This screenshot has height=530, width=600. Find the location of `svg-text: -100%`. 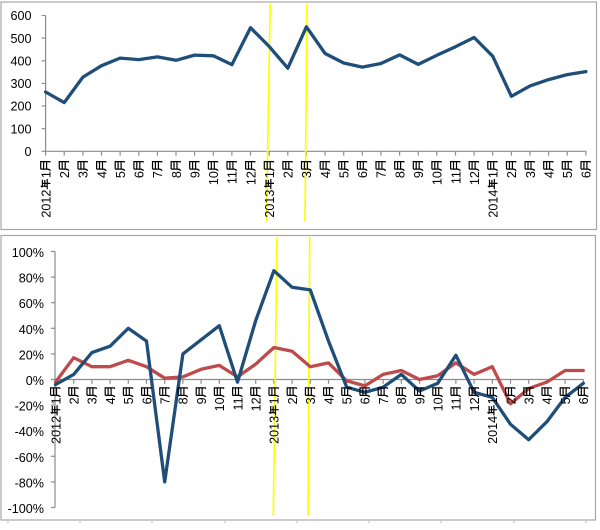

svg-text: -100% is located at coordinates (26, 509).